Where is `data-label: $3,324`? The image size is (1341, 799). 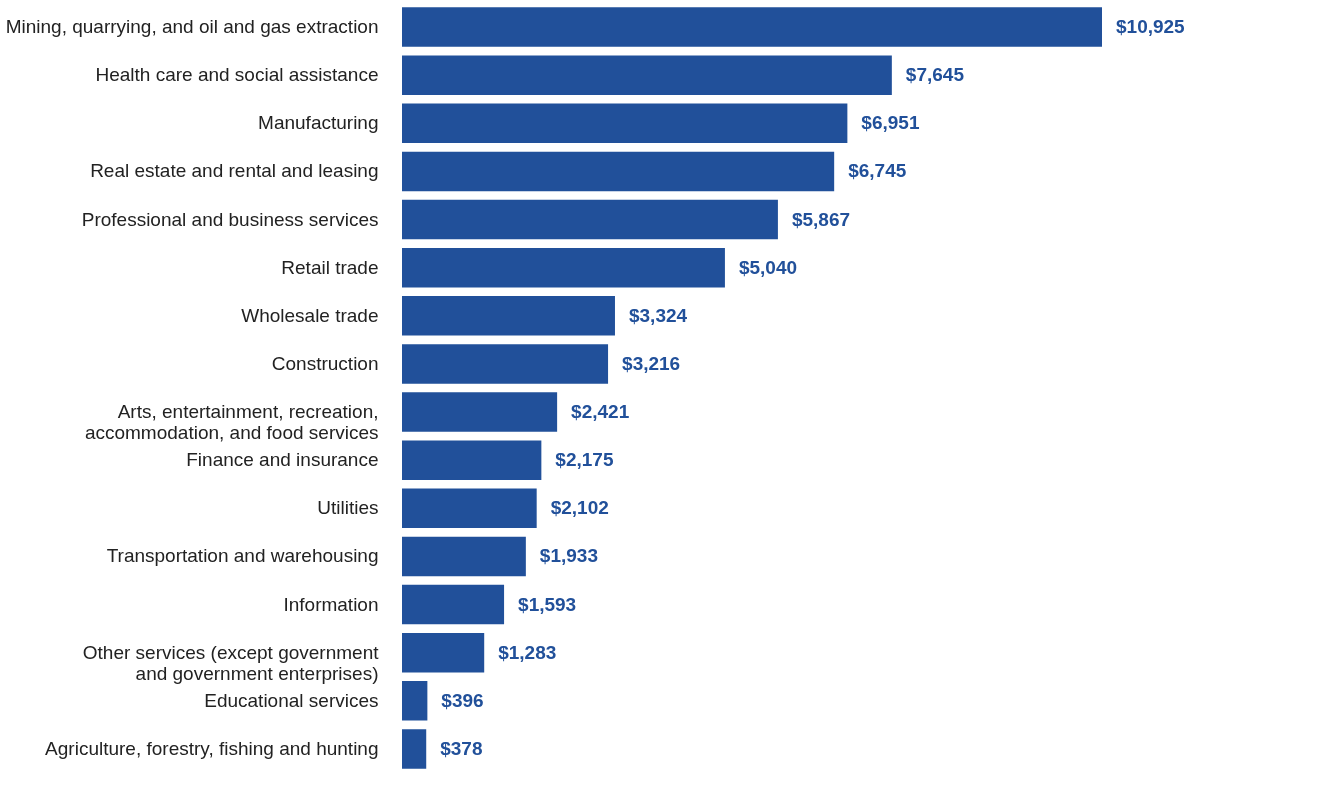
data-label: $3,324 is located at coordinates (658, 315).